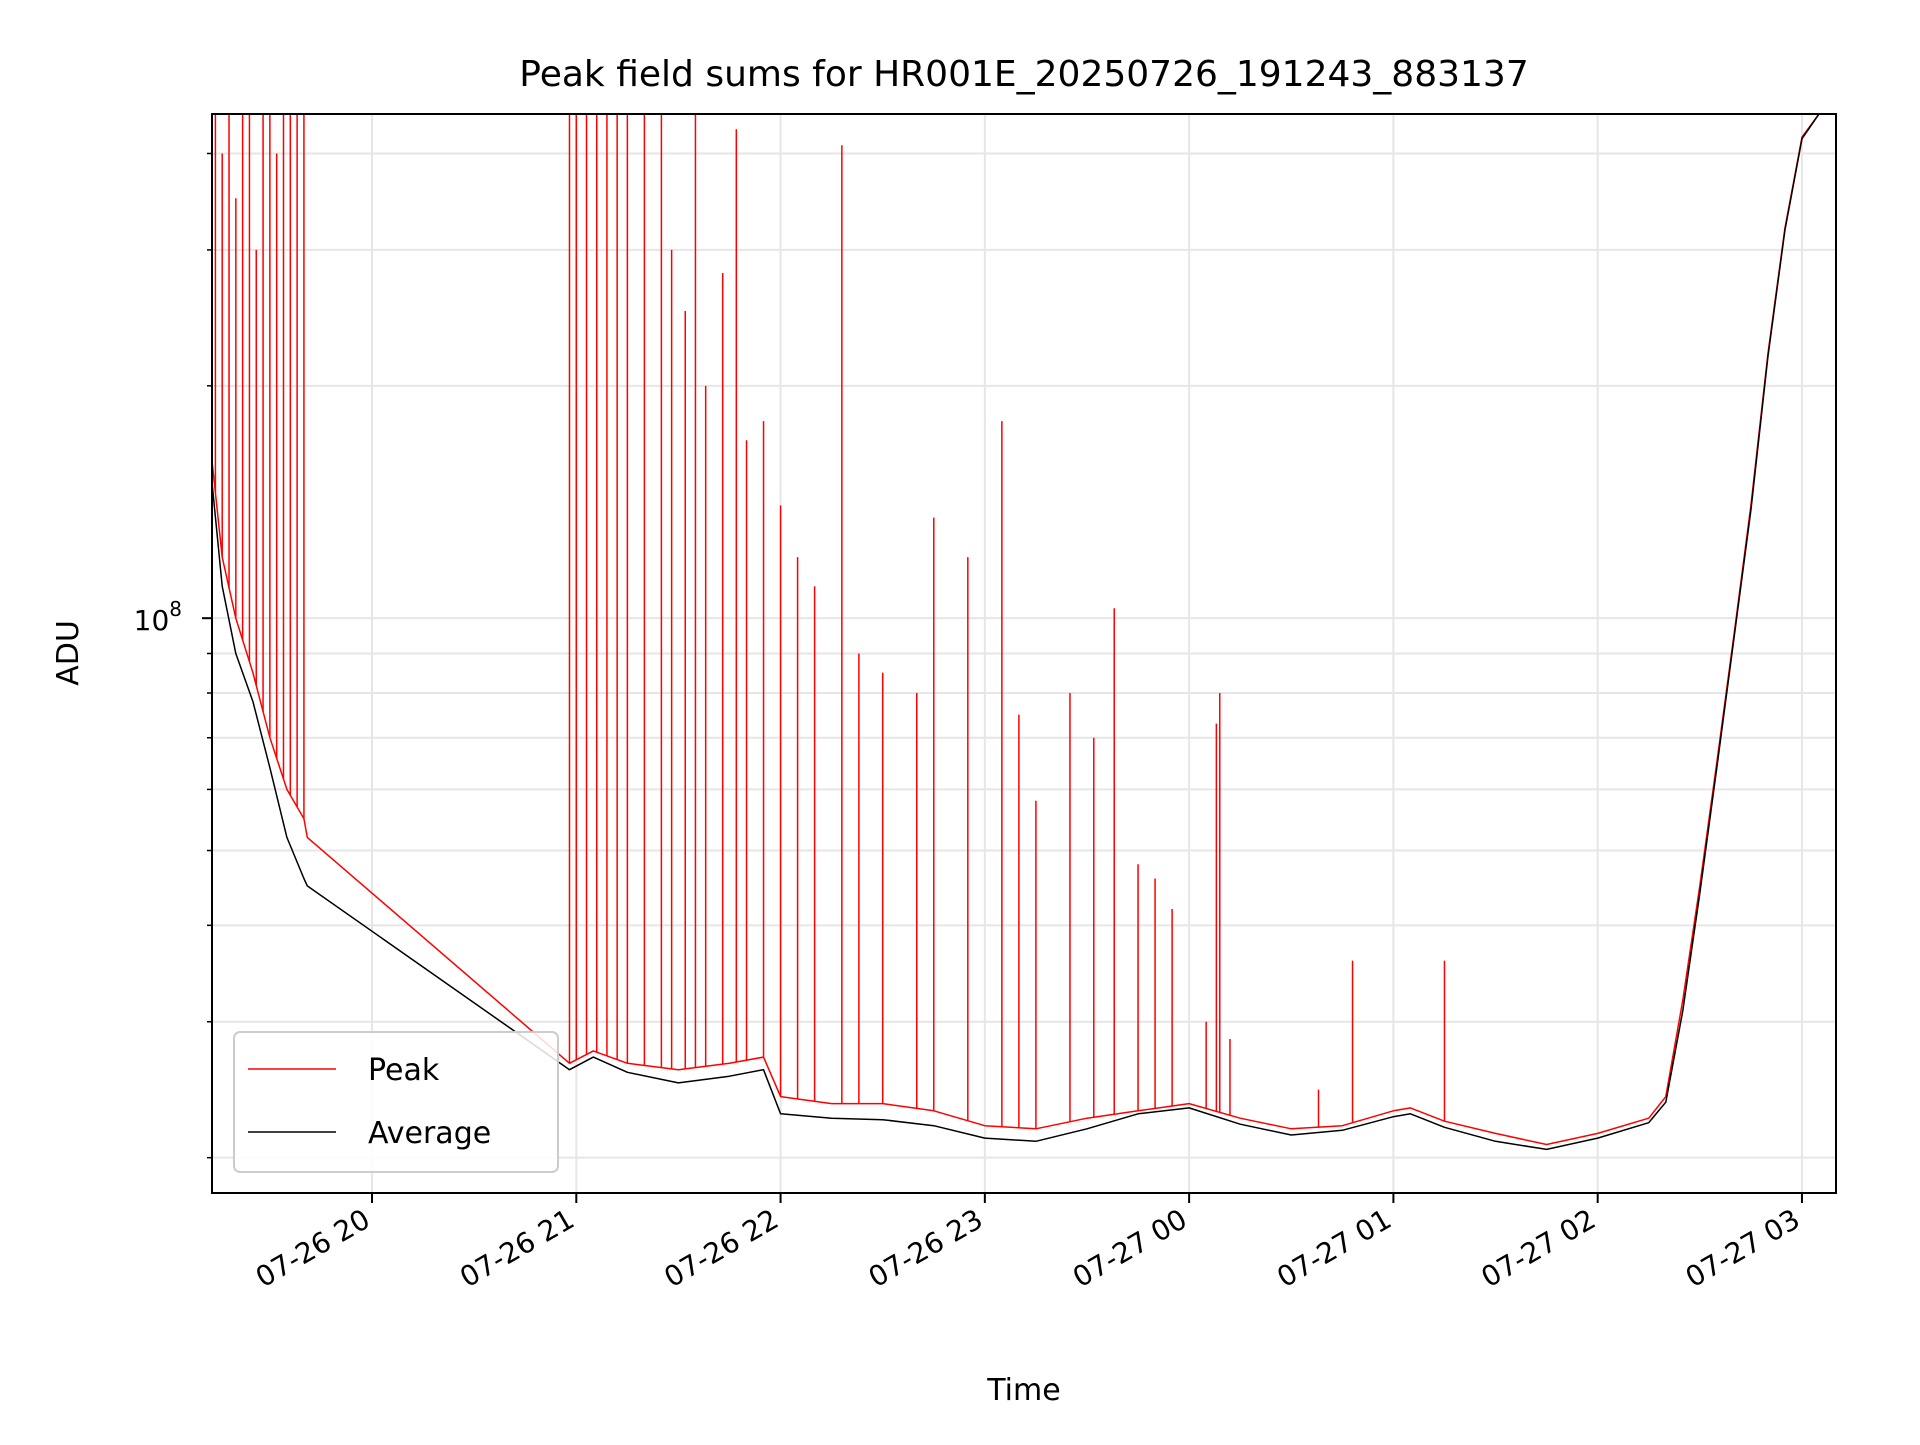 This screenshot has width=1920, height=1445. I want to click on legend: Peak Average, so click(396, 1102).